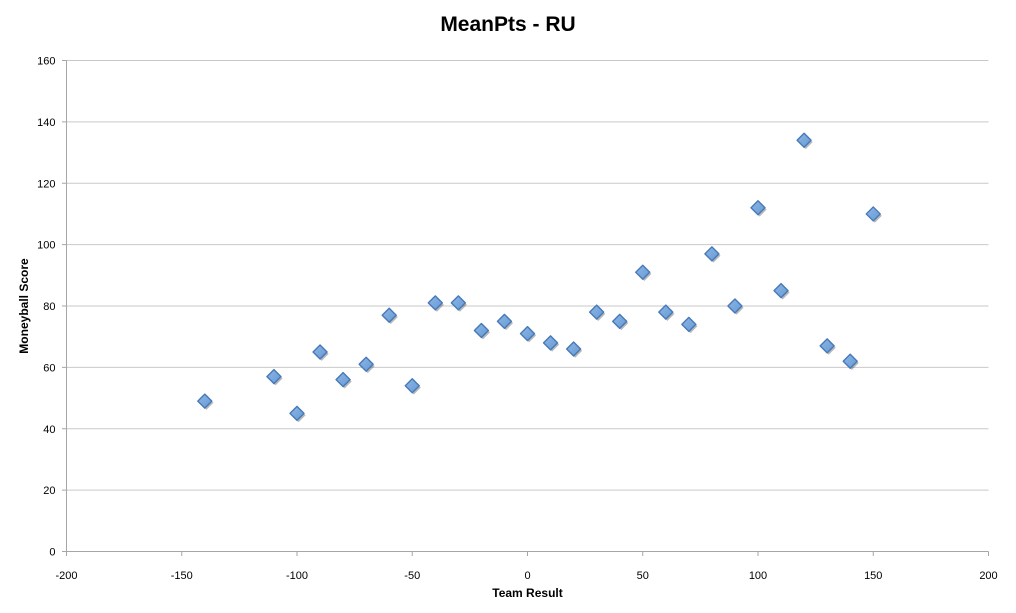 The height and width of the screenshot is (613, 1016). I want to click on y-tick-label: 40, so click(49, 430).